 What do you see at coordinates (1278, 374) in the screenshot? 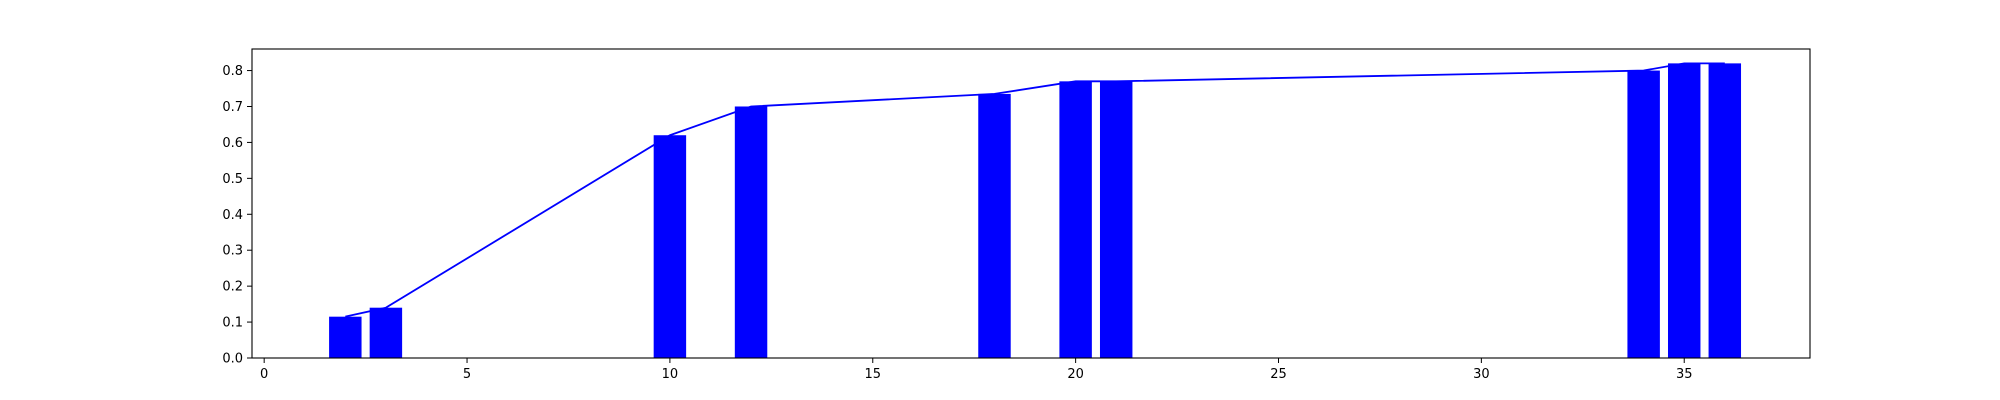
I see `x-tick-label: 25` at bounding box center [1278, 374].